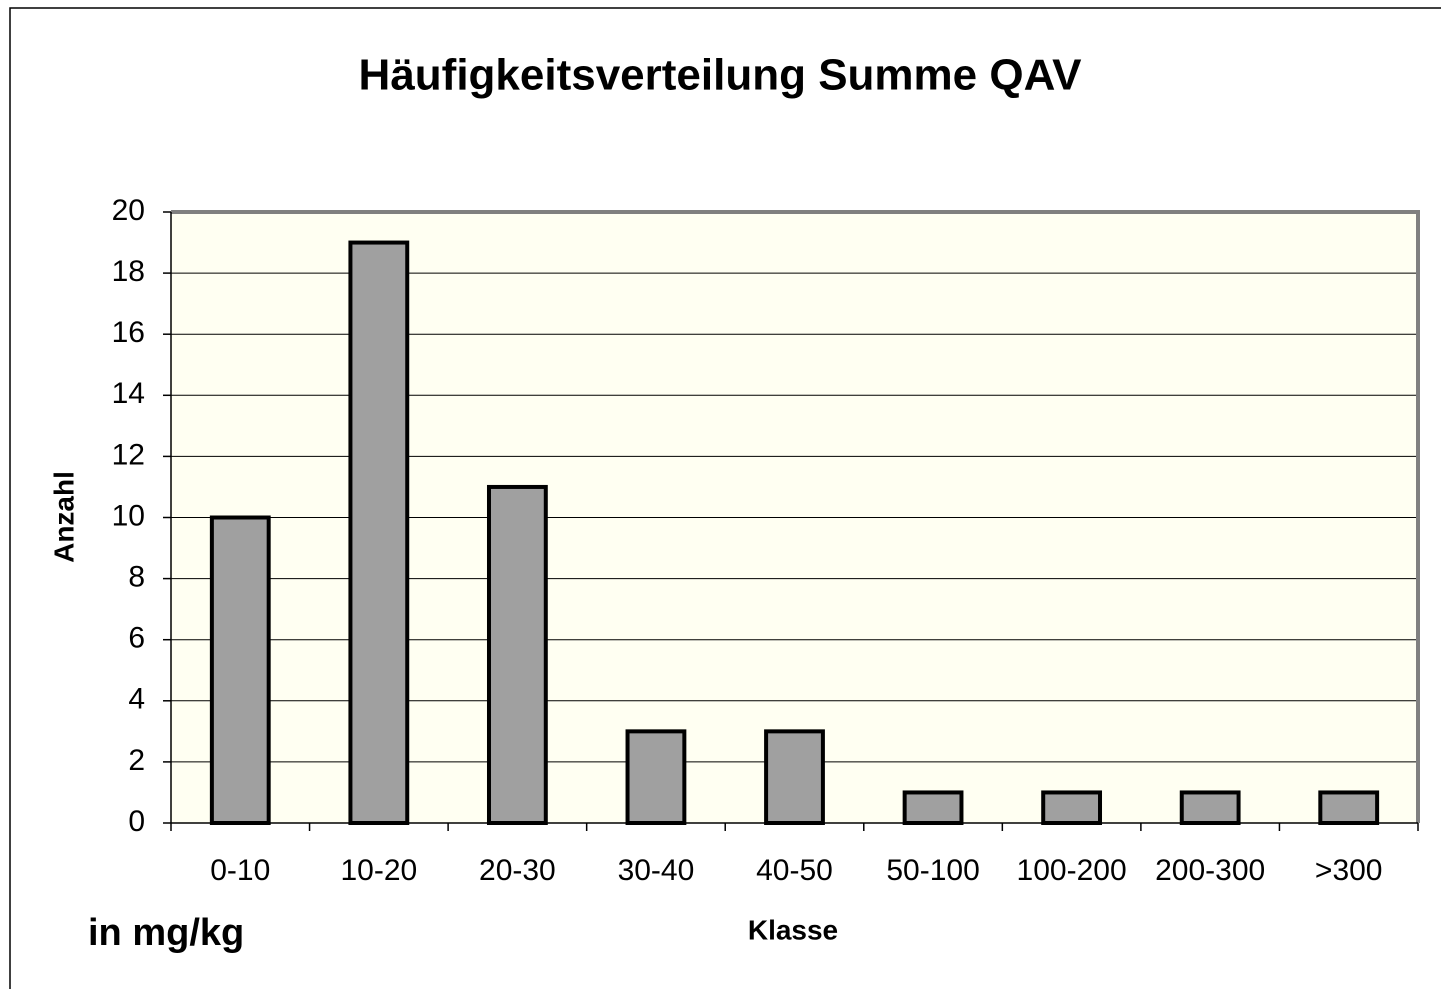  I want to click on x-tick-label: >300, so click(1349, 870).